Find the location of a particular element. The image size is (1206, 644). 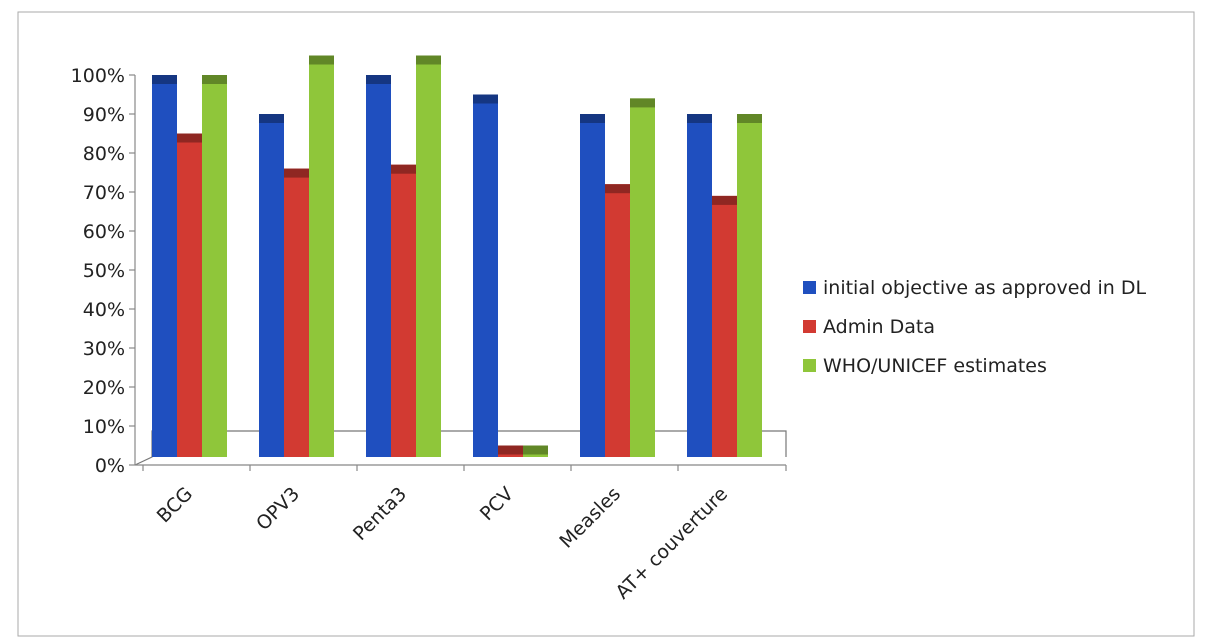

y-tick-label-4: 40% is located at coordinates (104, 310).